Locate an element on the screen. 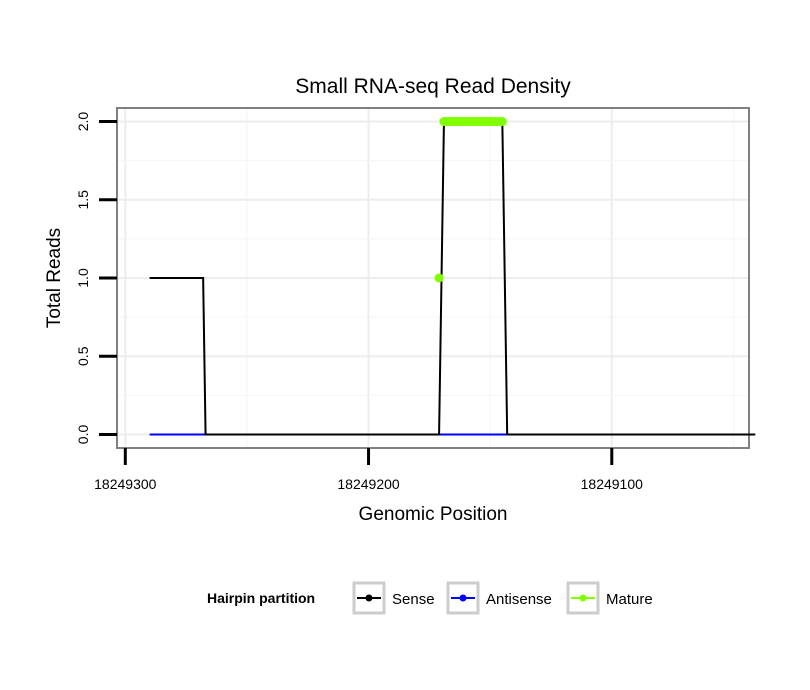 This screenshot has width=810, height=690. y-tick-label: 0.0 is located at coordinates (83, 435).